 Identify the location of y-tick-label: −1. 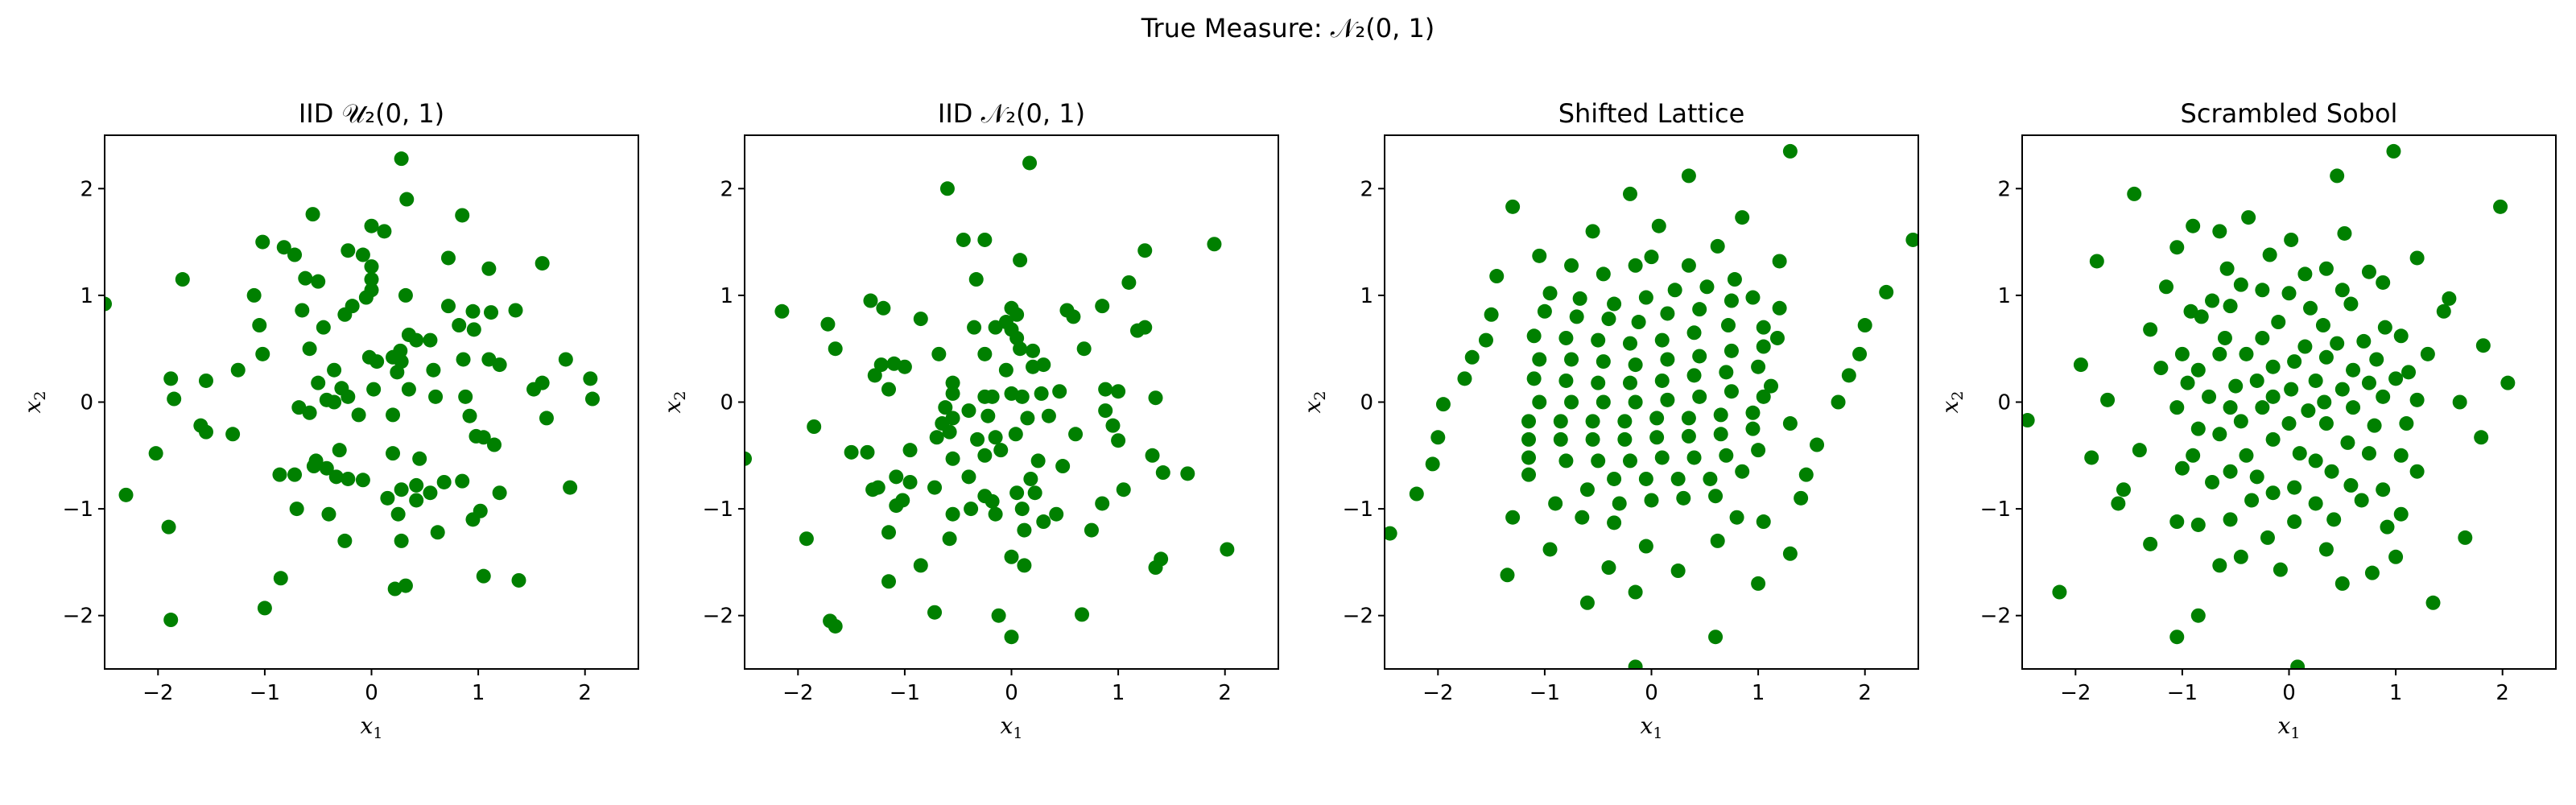
(78, 509).